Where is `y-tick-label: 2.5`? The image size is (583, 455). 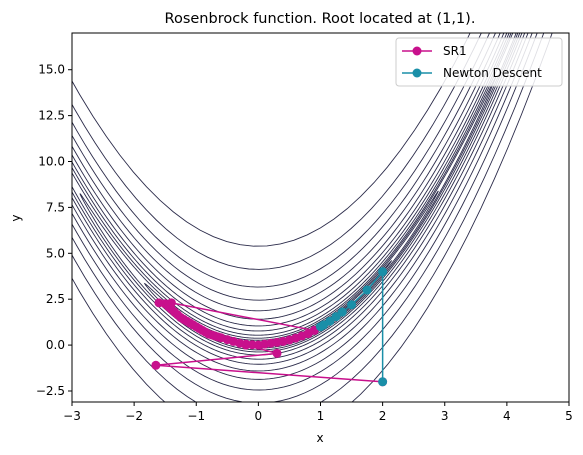
y-tick-label: 2.5 is located at coordinates (55, 299).